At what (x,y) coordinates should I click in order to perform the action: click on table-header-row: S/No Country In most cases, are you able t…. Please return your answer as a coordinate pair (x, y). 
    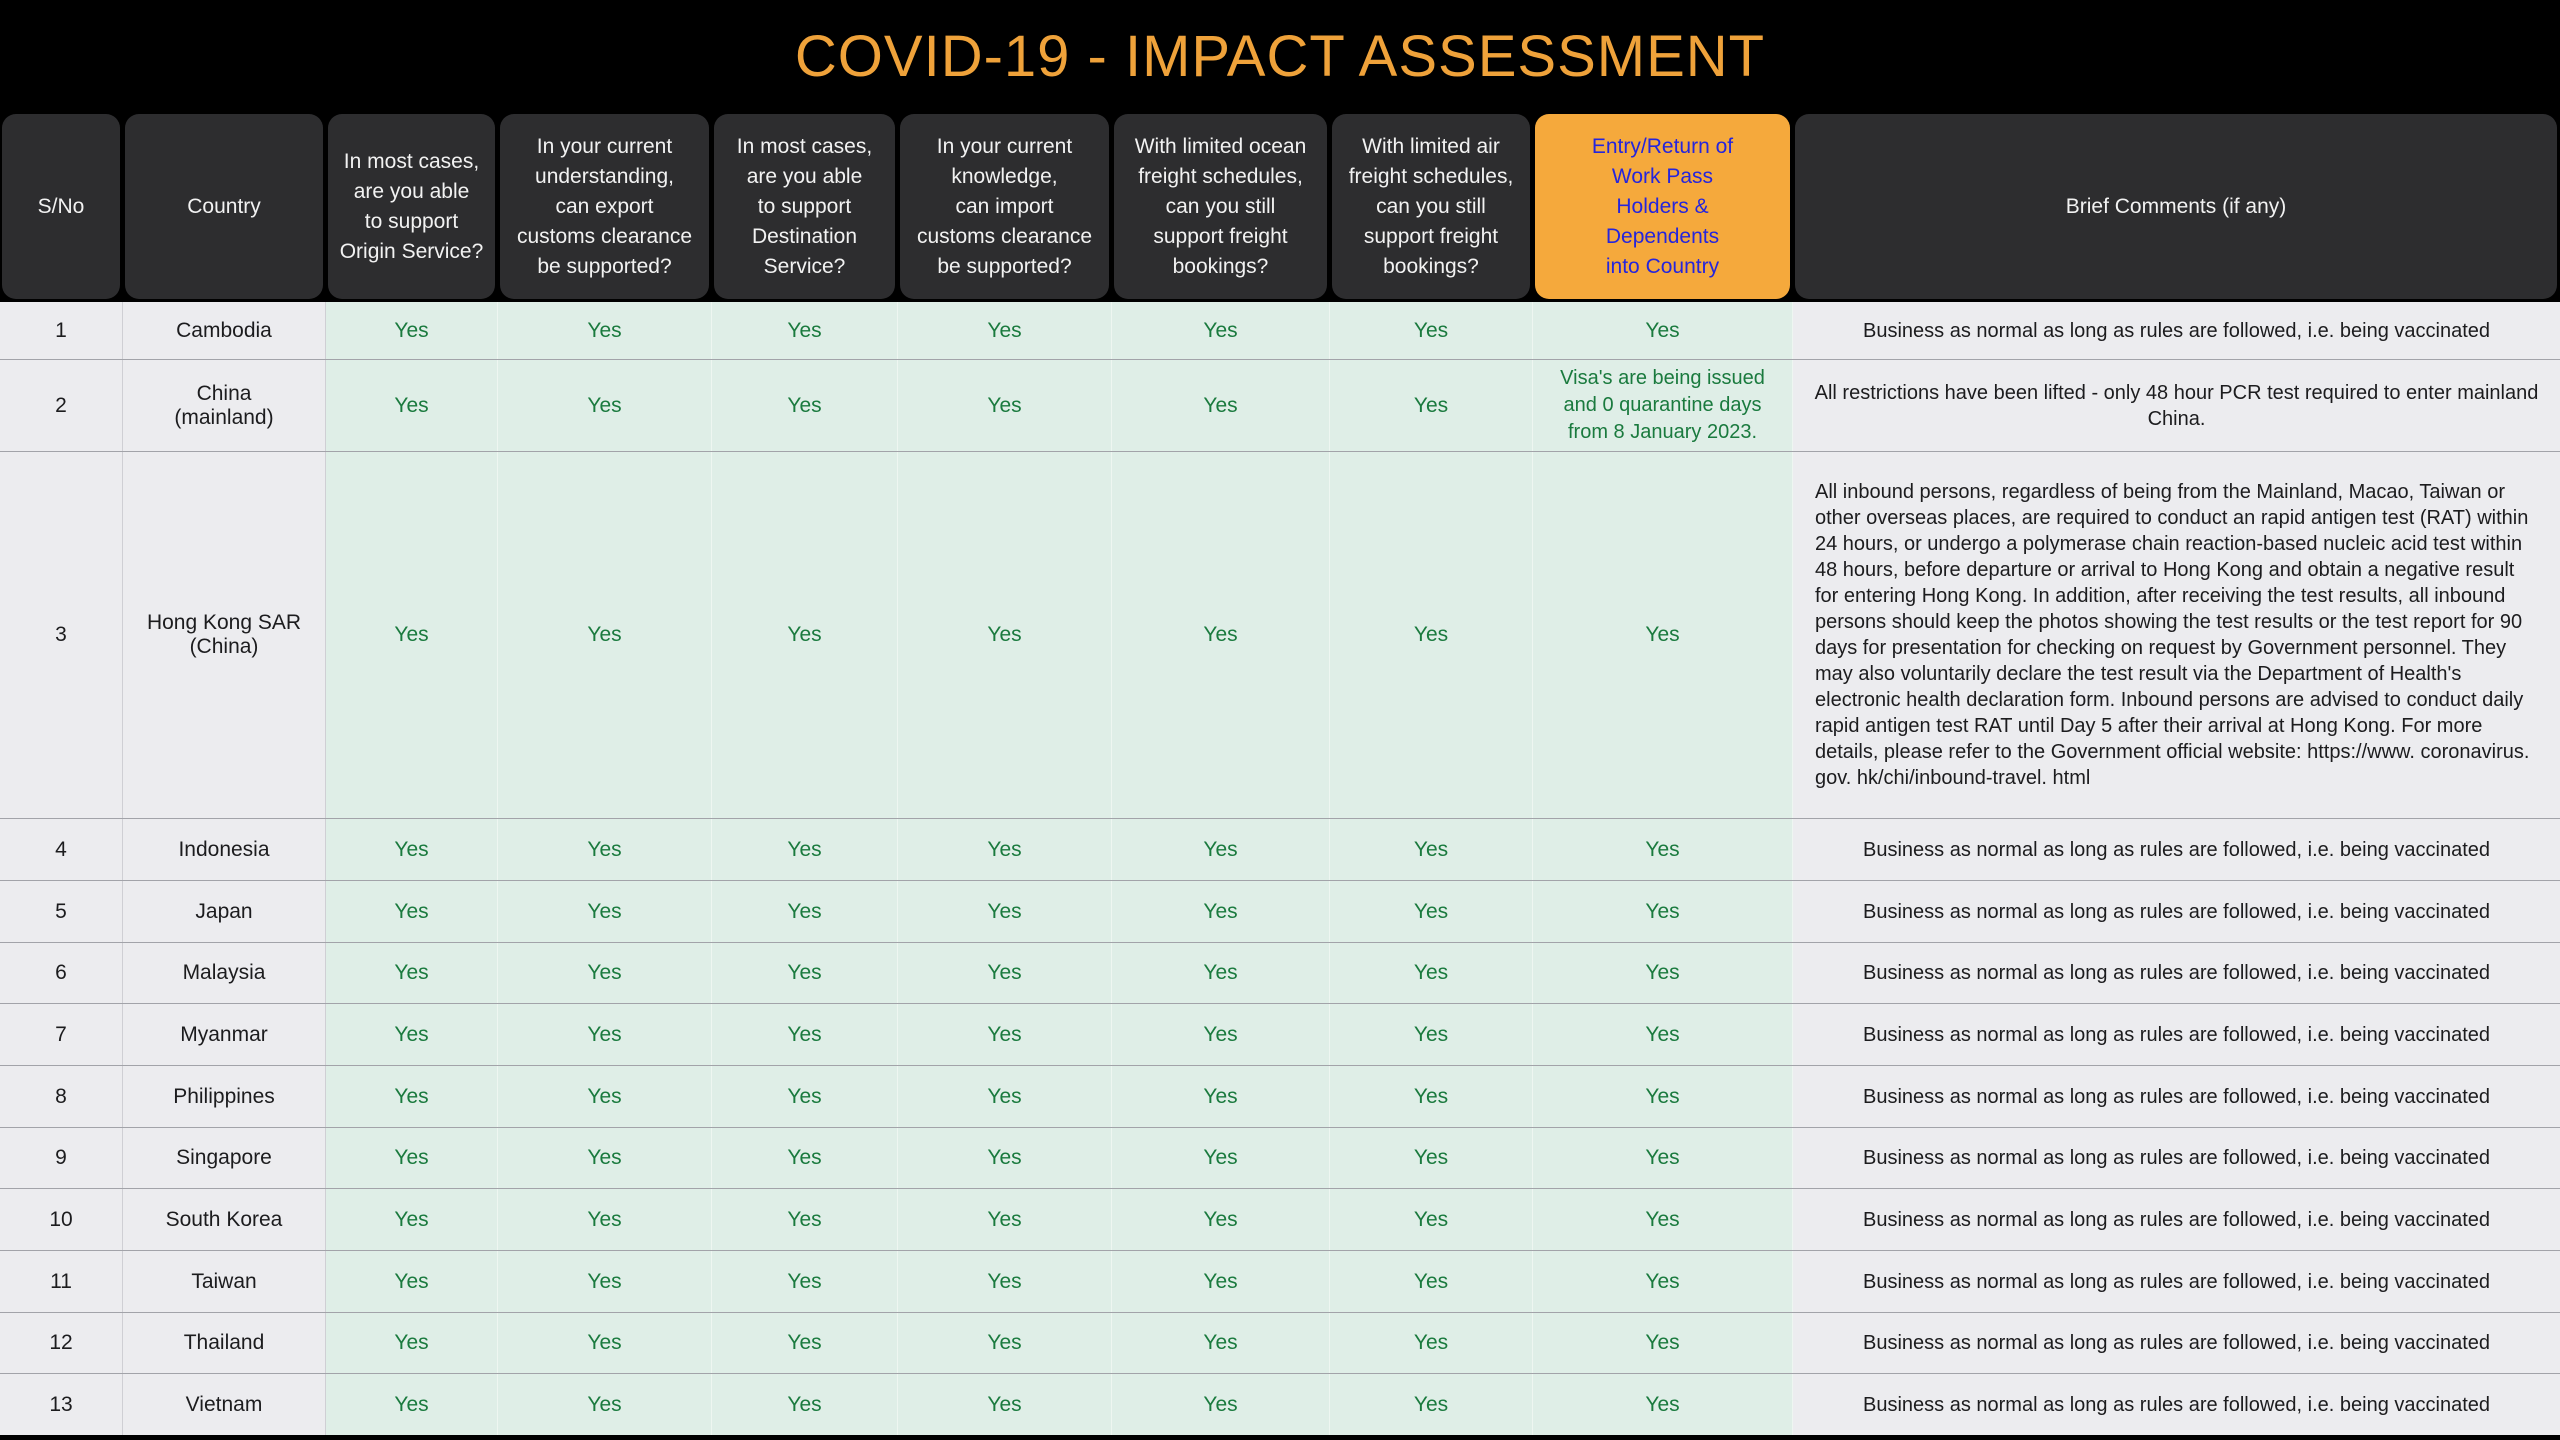
    Looking at the image, I should click on (1280, 207).